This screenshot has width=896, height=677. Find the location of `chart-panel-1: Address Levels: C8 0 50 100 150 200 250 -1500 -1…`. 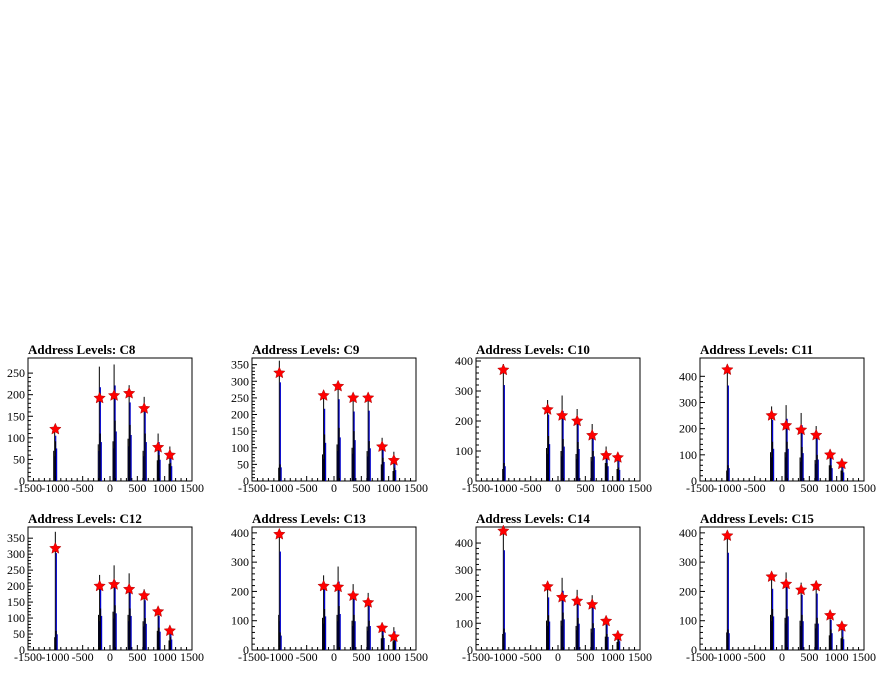

chart-panel-1: Address Levels: C8 0 50 100 150 200 250 -1500 -1… is located at coordinates (105, 418).